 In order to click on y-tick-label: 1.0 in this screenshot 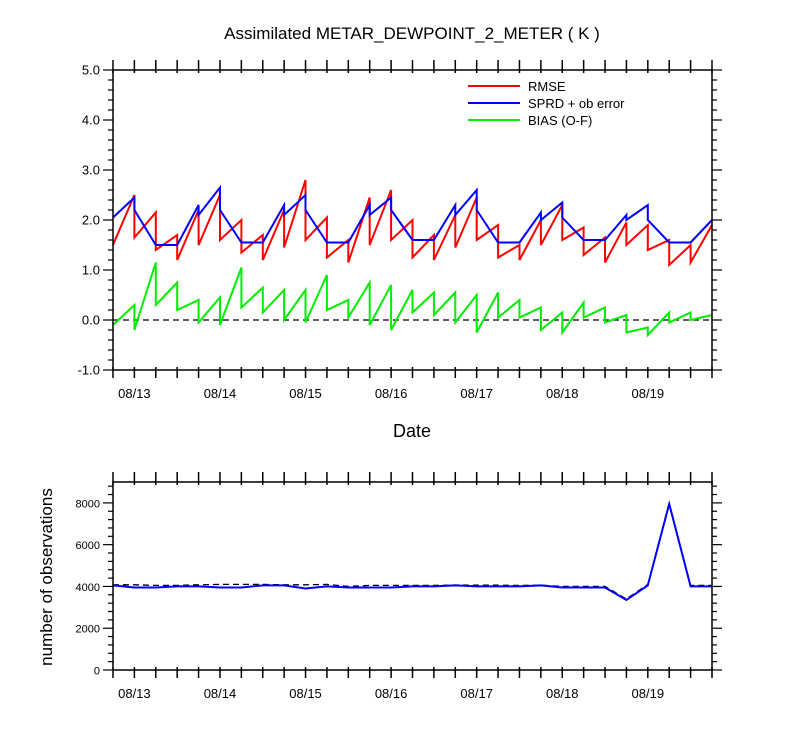, I will do `click(91, 270)`.